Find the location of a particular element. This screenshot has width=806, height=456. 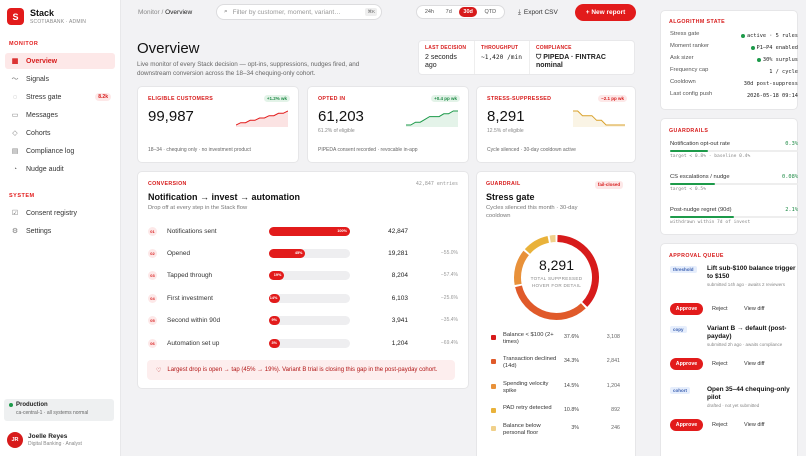

audit-icon: ◔ is located at coordinates (15, 169).